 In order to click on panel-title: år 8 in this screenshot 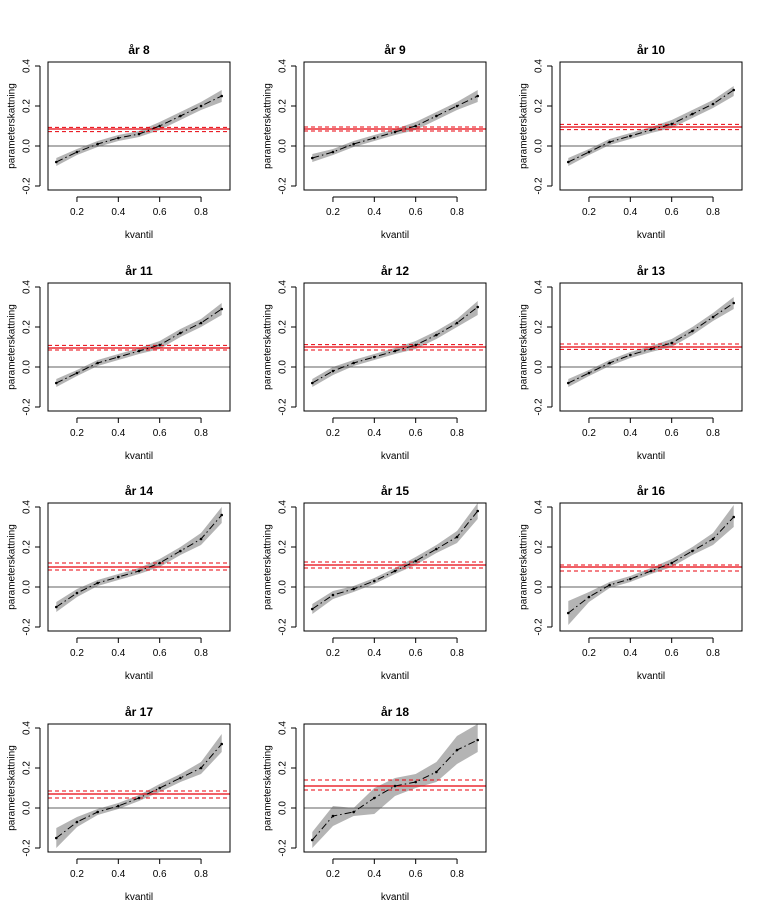, I will do `click(139, 50)`.